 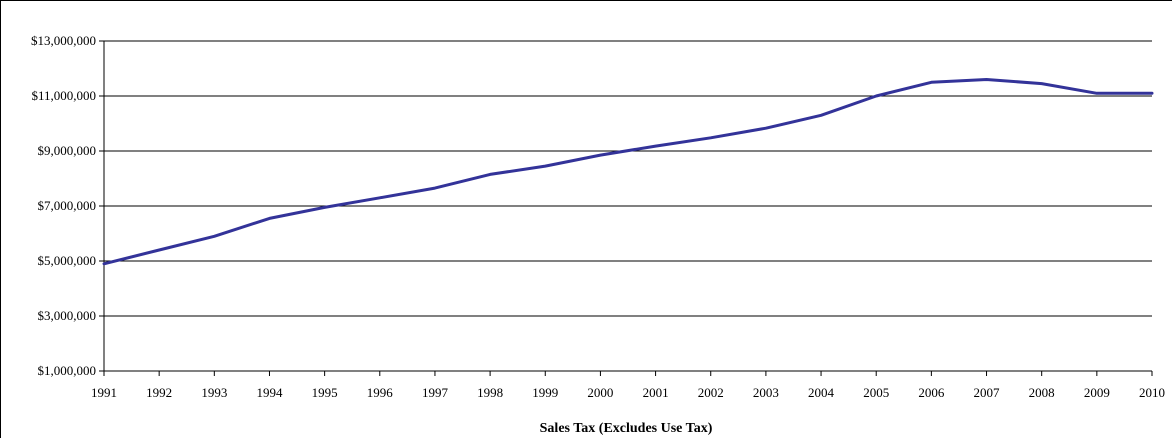 What do you see at coordinates (600, 392) in the screenshot?
I see `x-tick-label: 2000` at bounding box center [600, 392].